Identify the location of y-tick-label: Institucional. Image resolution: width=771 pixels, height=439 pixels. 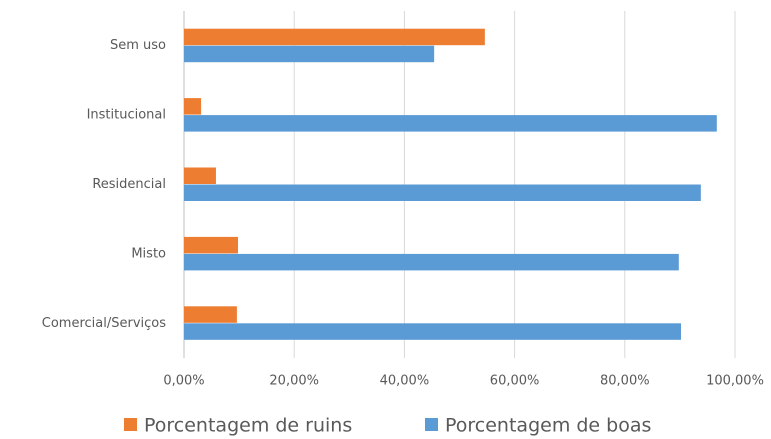
(126, 115).